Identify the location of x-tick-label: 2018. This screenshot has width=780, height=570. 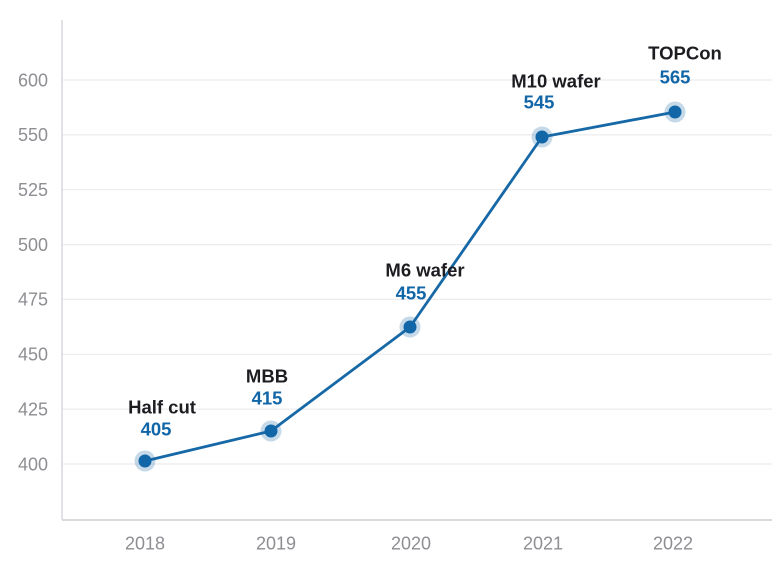
(145, 543).